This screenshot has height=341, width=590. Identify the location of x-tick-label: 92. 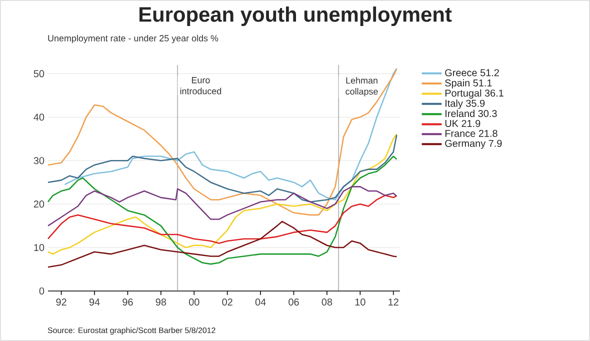
(61, 302).